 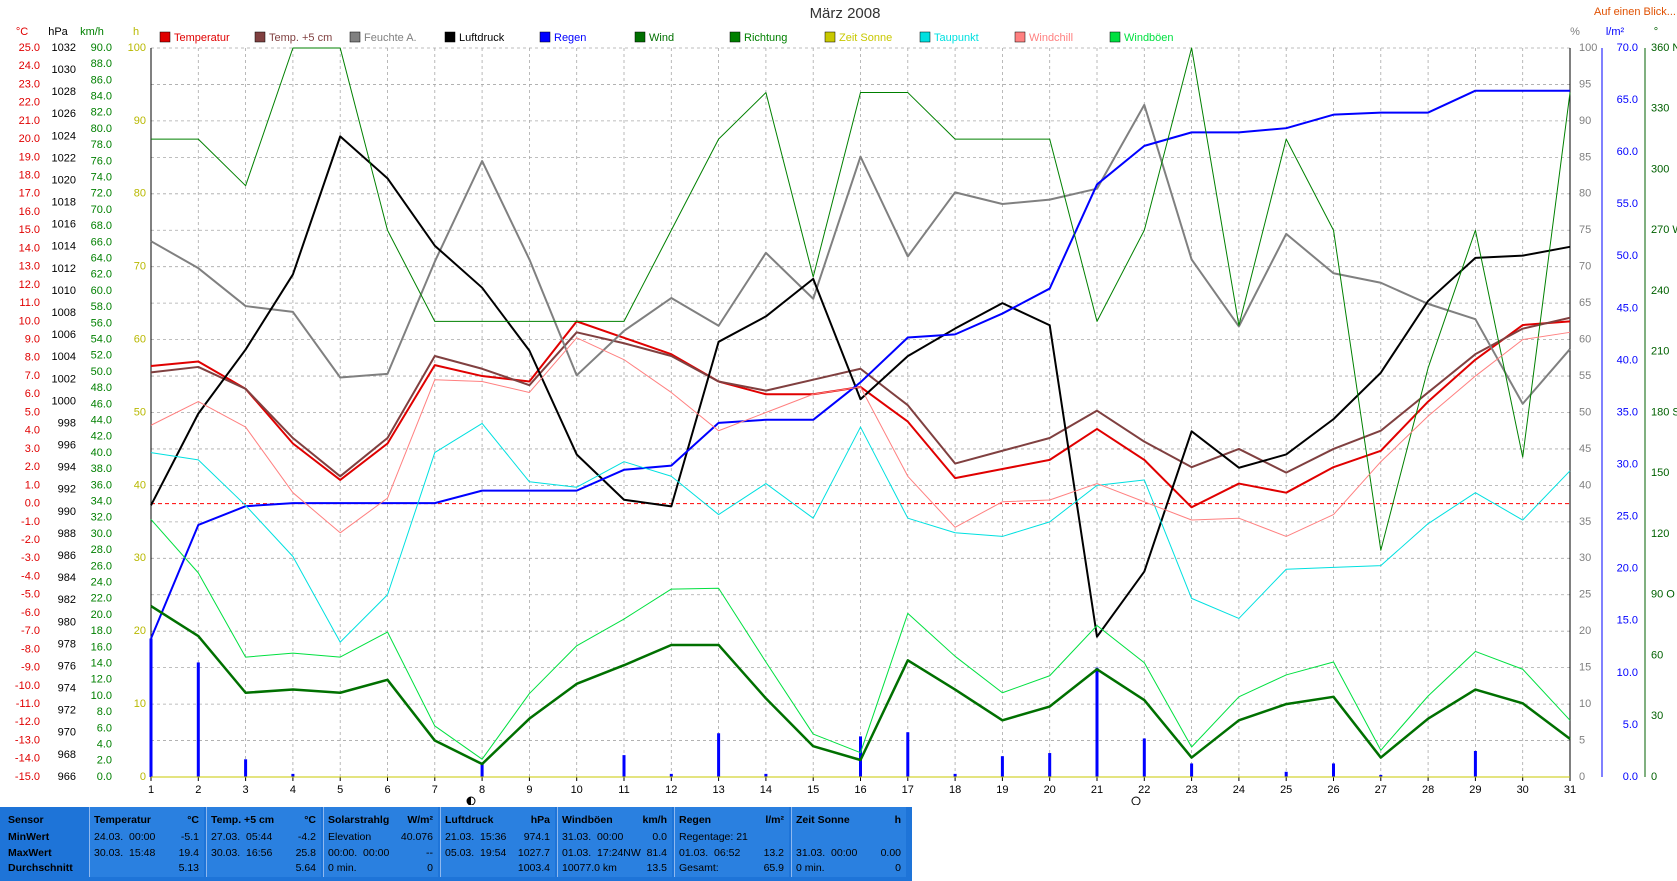 What do you see at coordinates (29, 303) in the screenshot?
I see `y-tick-label: 11.0` at bounding box center [29, 303].